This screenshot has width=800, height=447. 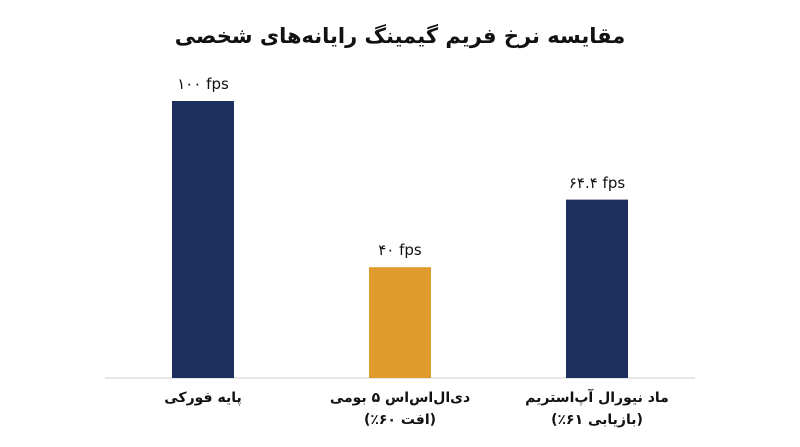 I want to click on x-tick-label: ماد نیورال آپ‌استریم (بازیابی ۶۱٪), so click(x=597, y=409).